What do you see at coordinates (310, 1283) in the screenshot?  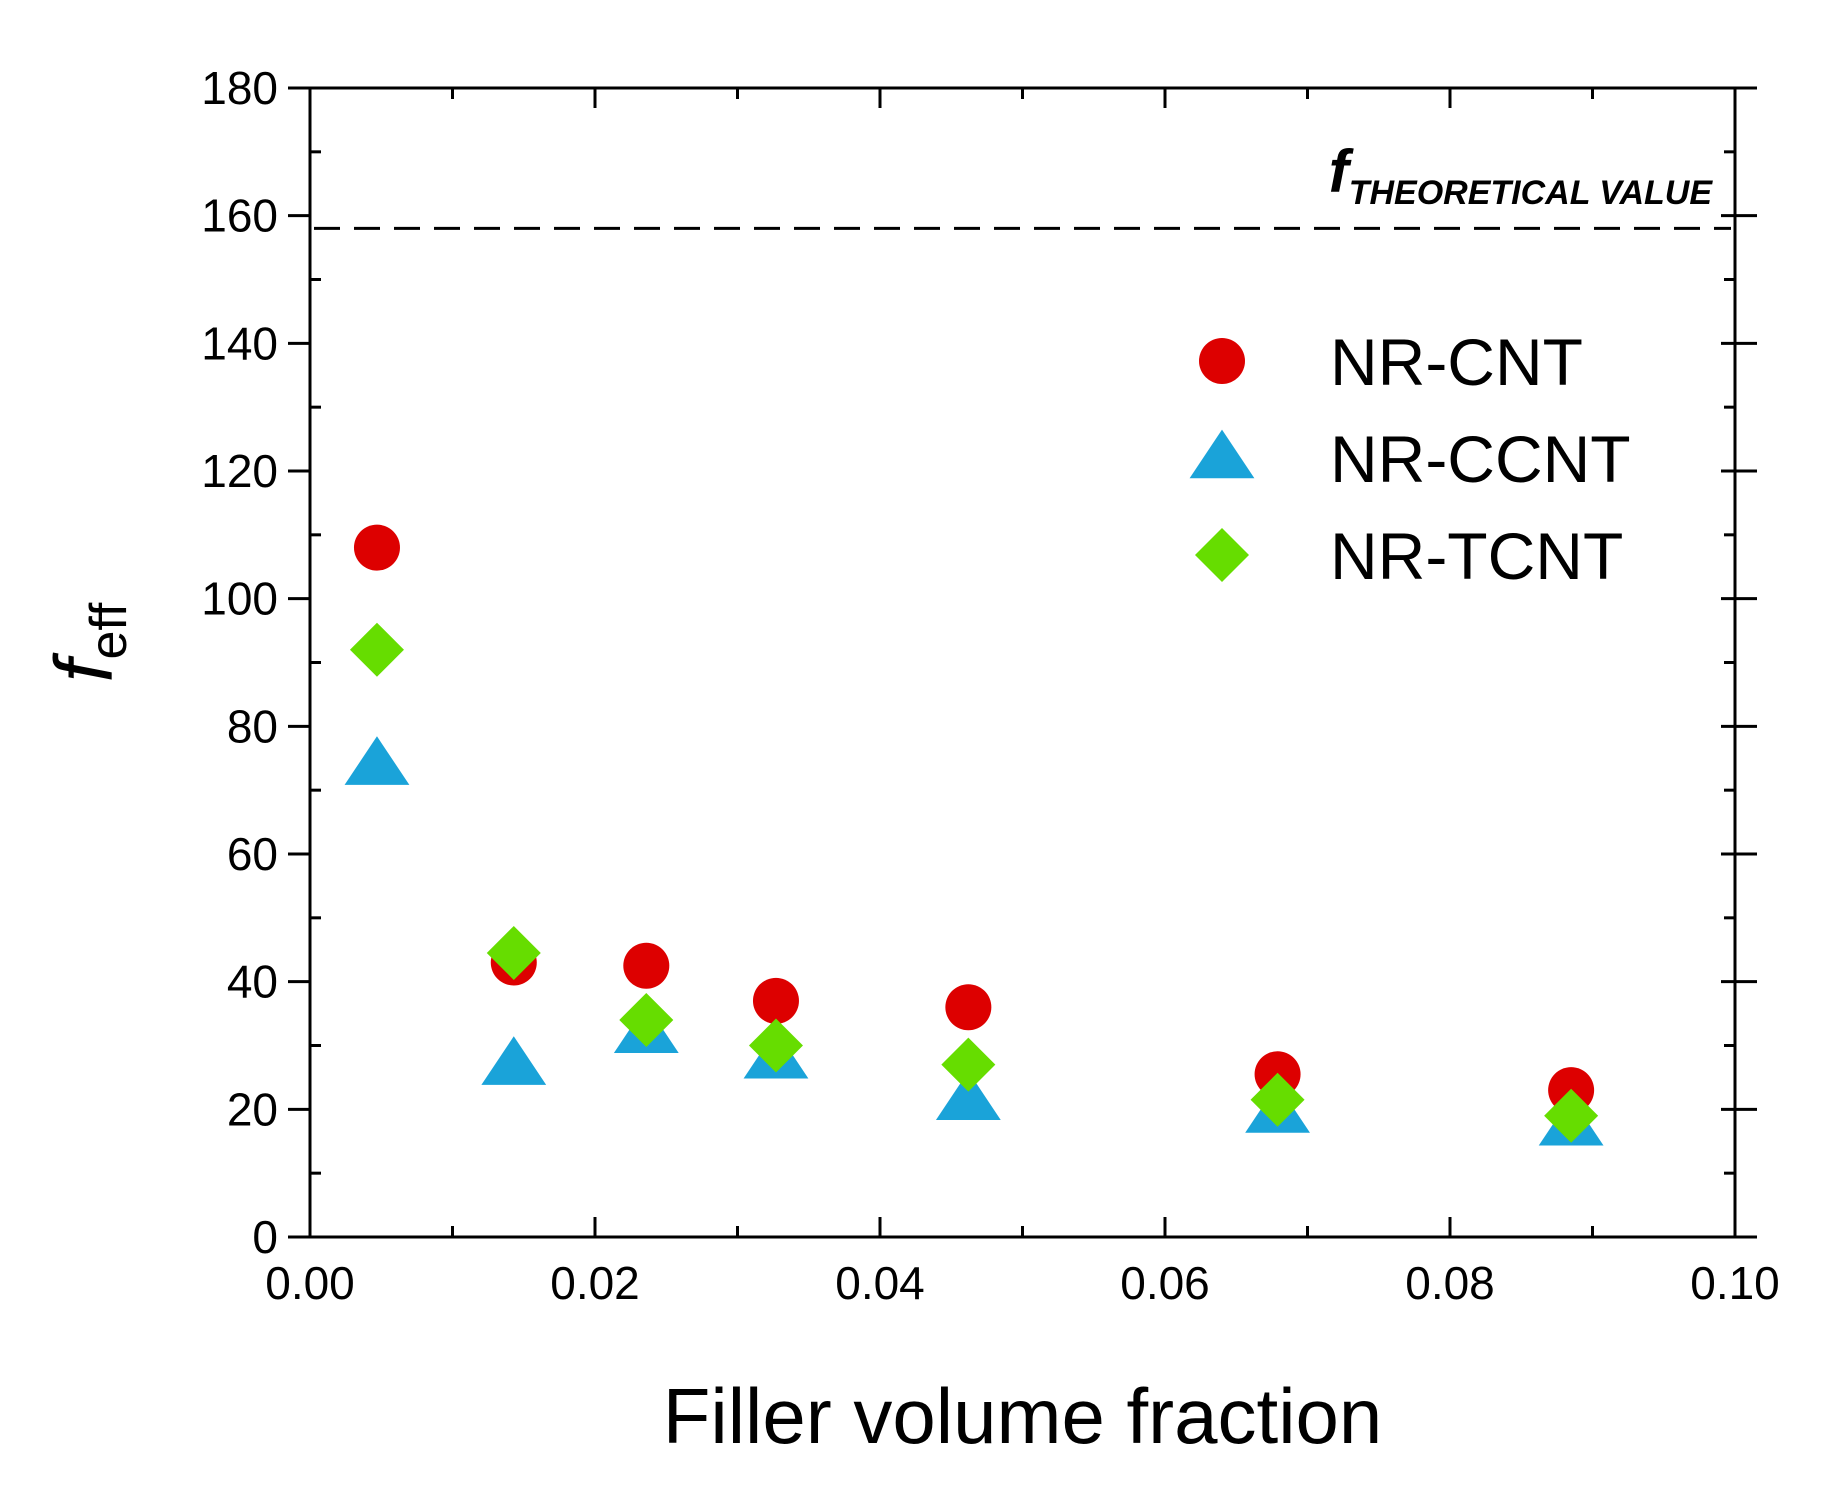 I see `x-tick-label: 0.00` at bounding box center [310, 1283].